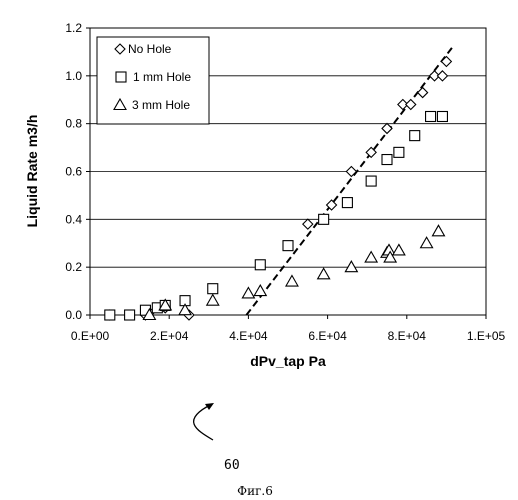 This screenshot has width=518, height=500. Describe the element at coordinates (90, 336) in the screenshot. I see `x-tick-label: 0.E+00` at that location.